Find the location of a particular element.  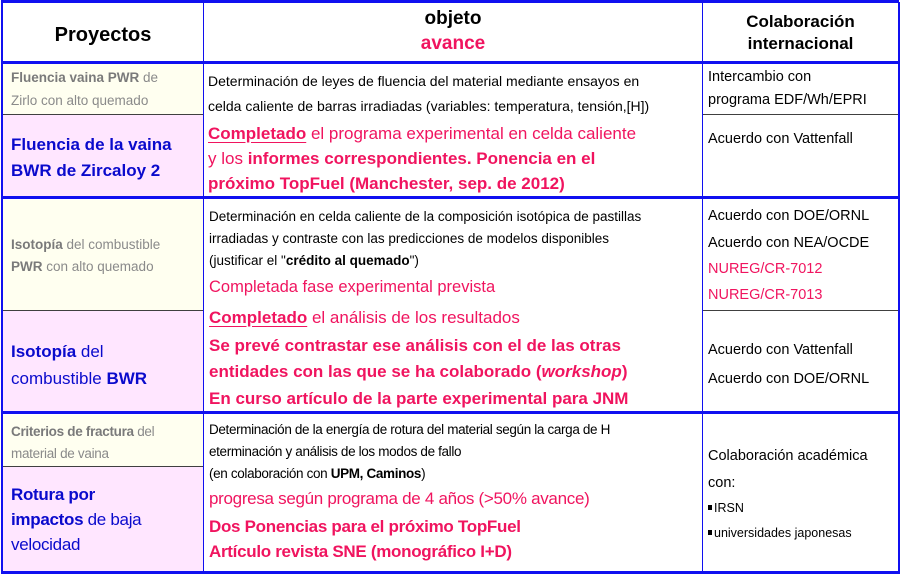

header-objeto: objeto avance is located at coordinates (453, 31).